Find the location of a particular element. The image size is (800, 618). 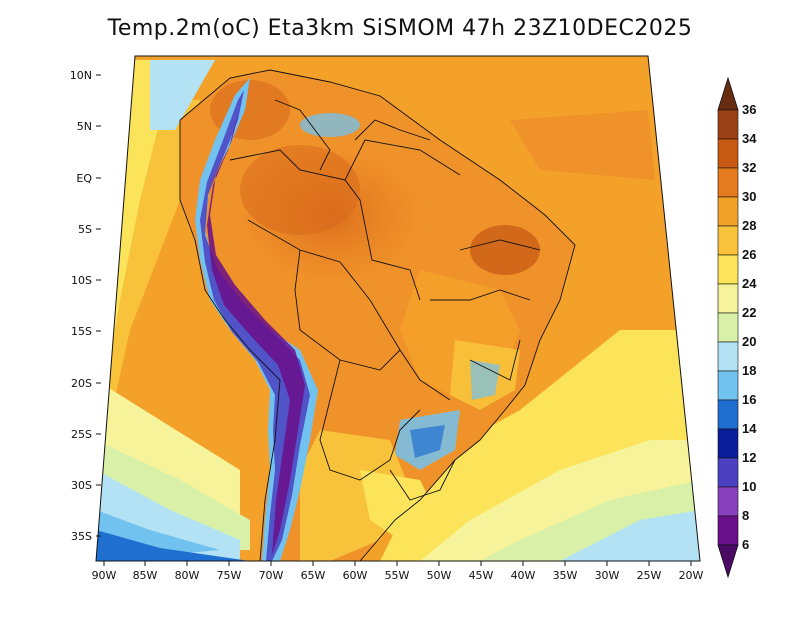

lon-label: 35W is located at coordinates (565, 575).